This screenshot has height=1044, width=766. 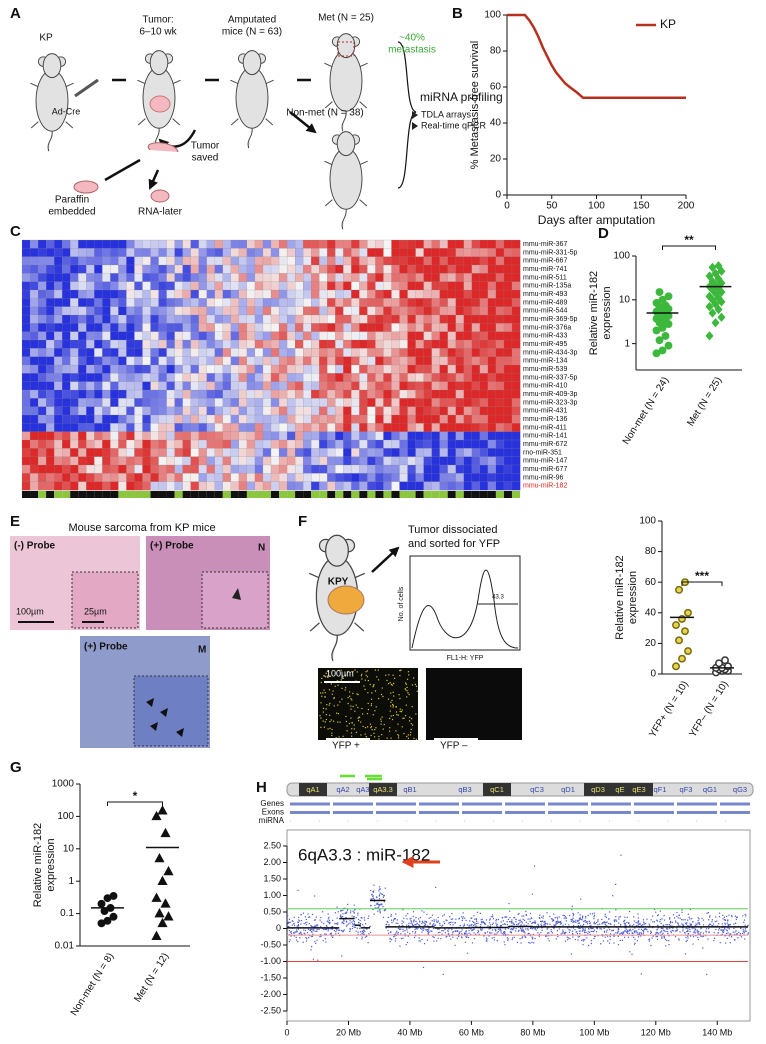 I want to click on significance-bracket, so click(x=689, y=247).